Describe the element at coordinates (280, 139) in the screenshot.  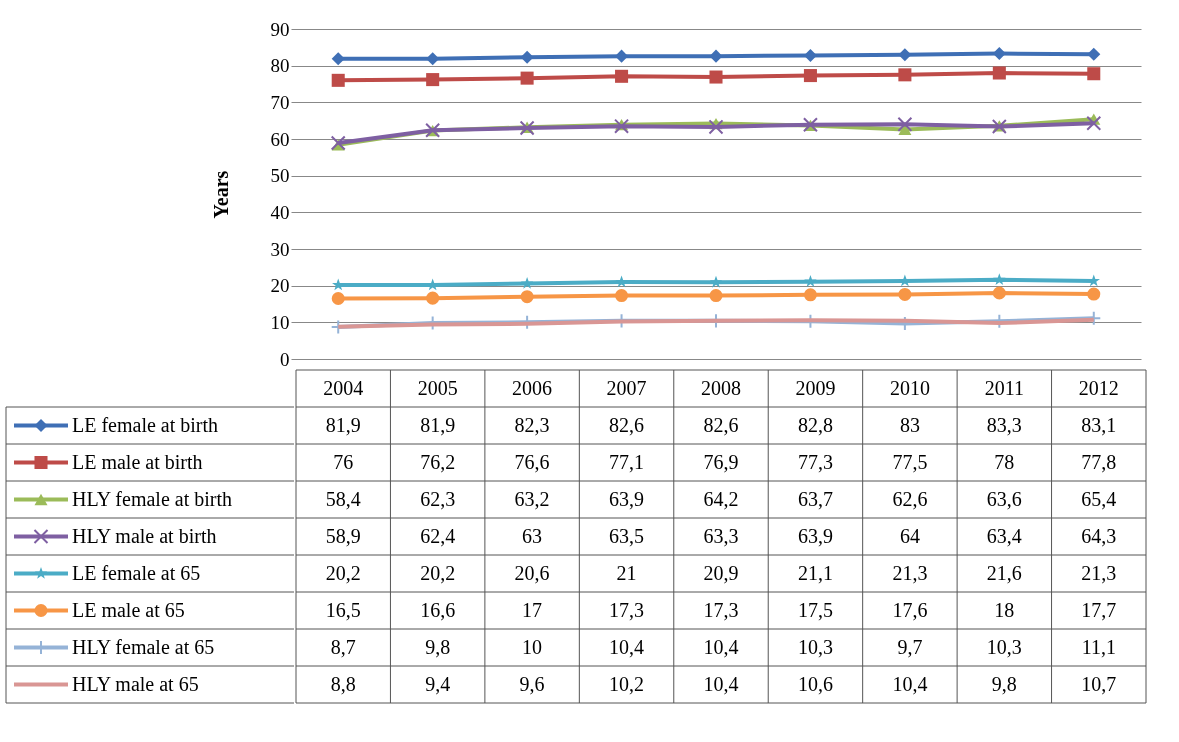
I see `y-tick-label: 60` at that location.